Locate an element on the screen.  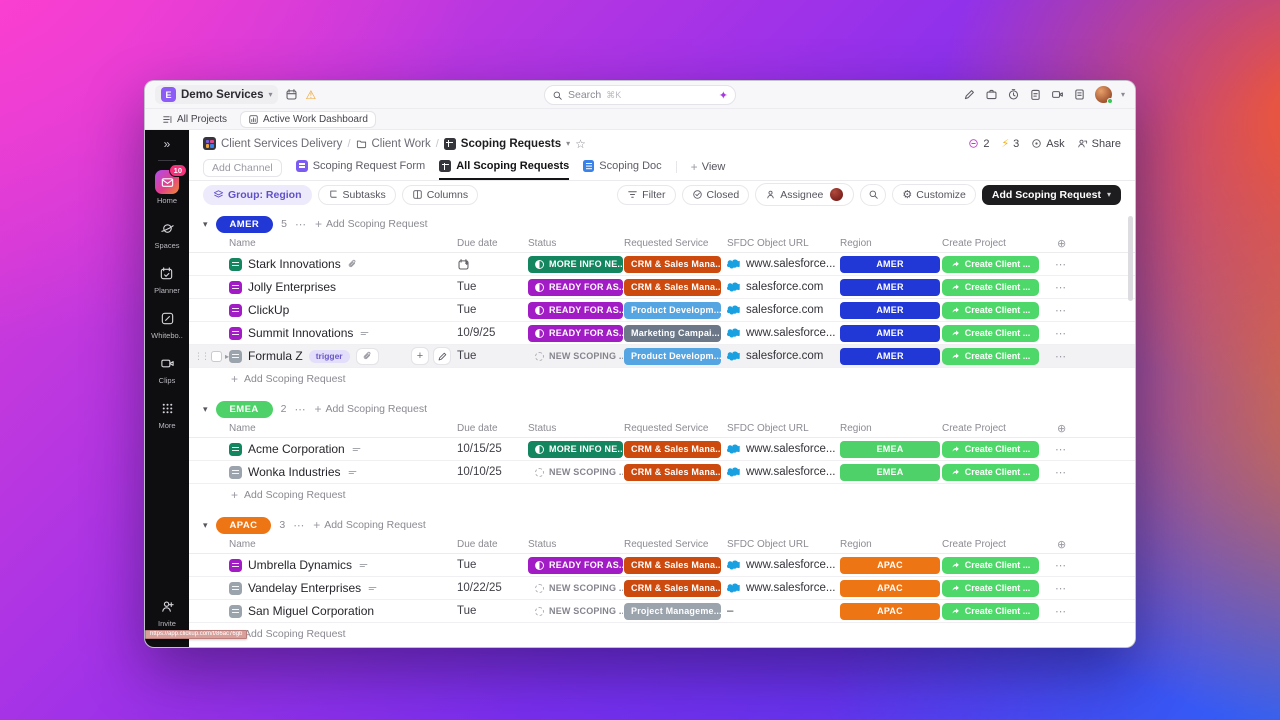
search-table-button is located at coordinates (873, 194).